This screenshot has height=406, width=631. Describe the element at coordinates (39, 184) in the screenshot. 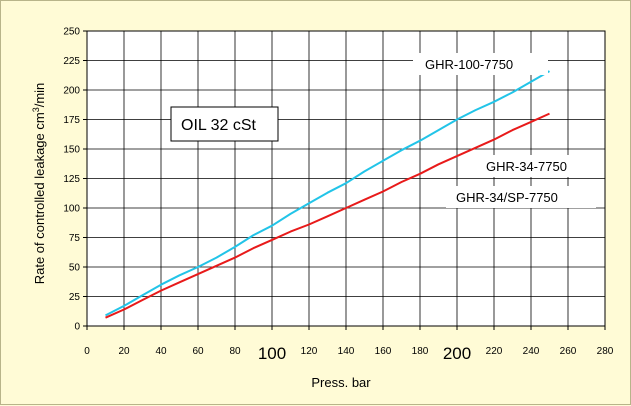

I see `y-axis-title: Rate of controlled leakage cm3/min` at that location.